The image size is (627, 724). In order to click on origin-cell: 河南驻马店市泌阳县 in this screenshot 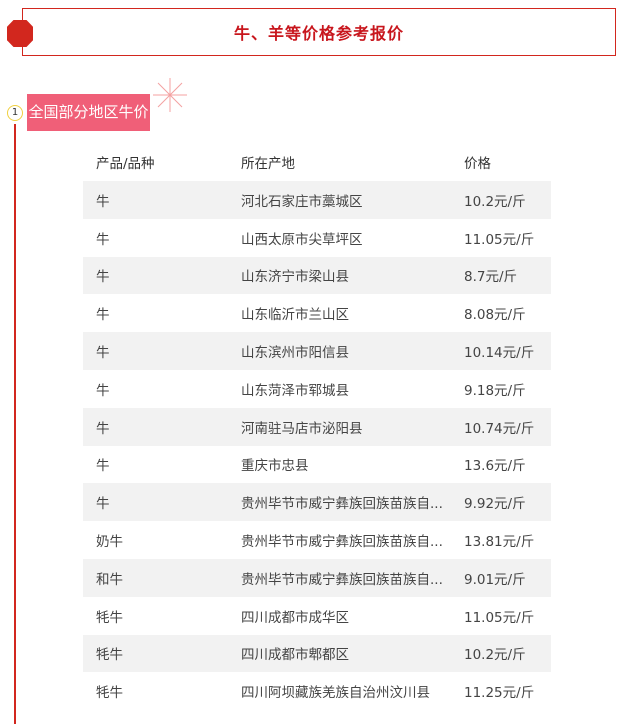, I will do `click(302, 428)`.